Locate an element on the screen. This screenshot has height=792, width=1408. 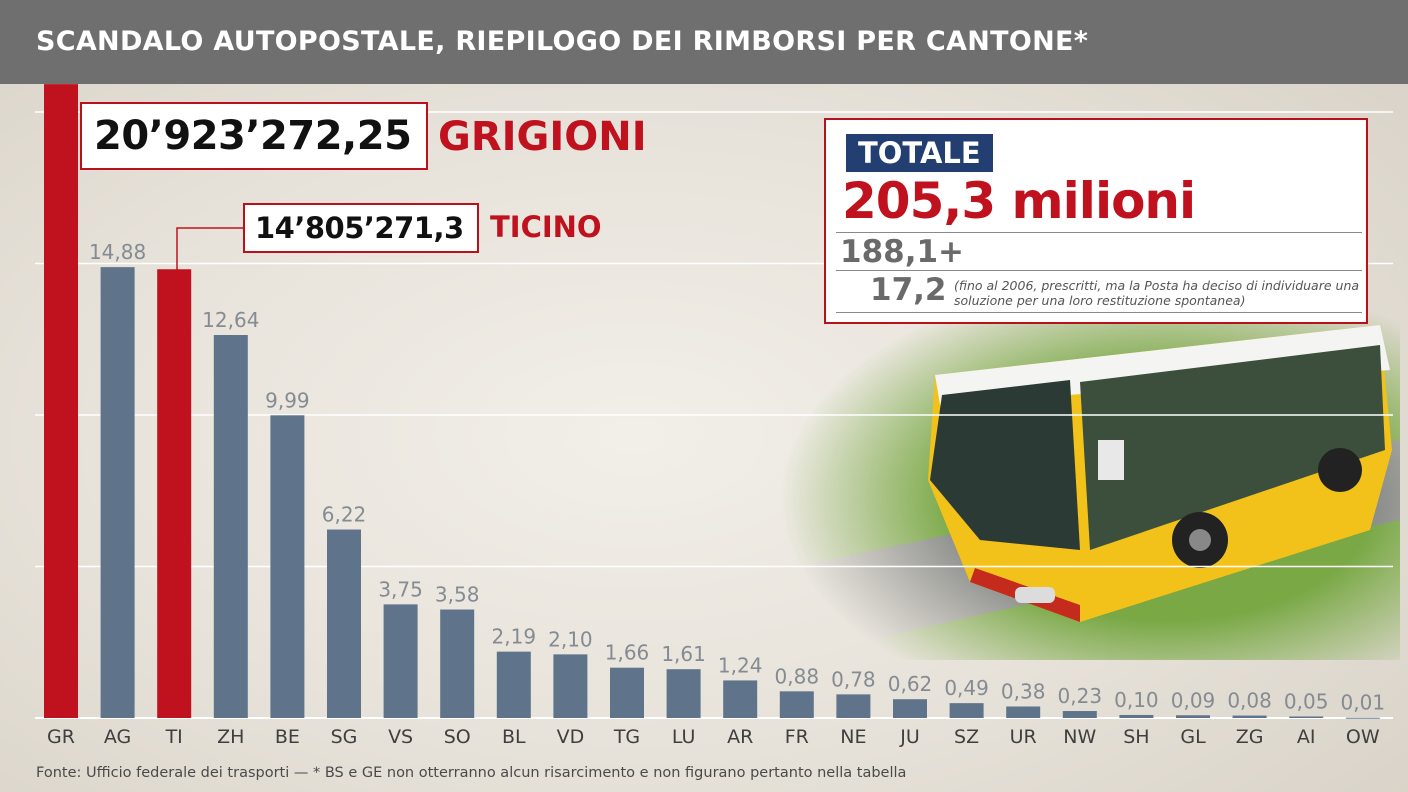
tick-label-ow: OW is located at coordinates (1363, 737).